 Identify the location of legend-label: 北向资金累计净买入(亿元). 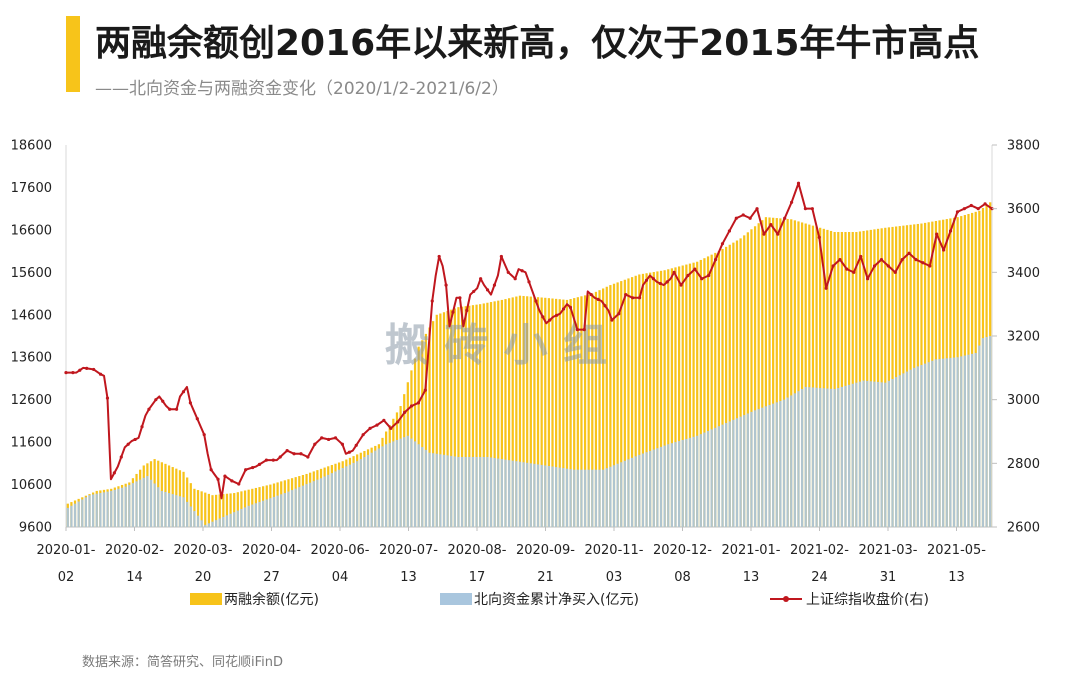
(556, 600).